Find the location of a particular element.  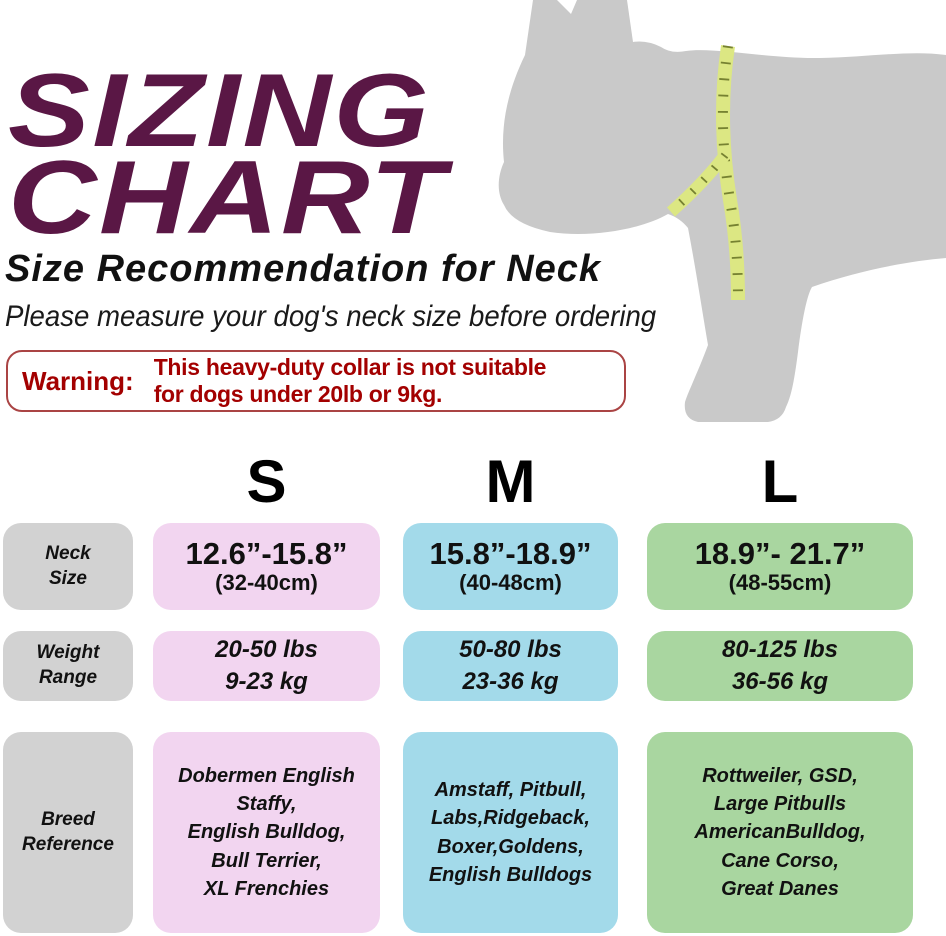

neck-size-s-cm: (32-40cm) is located at coordinates (266, 582).